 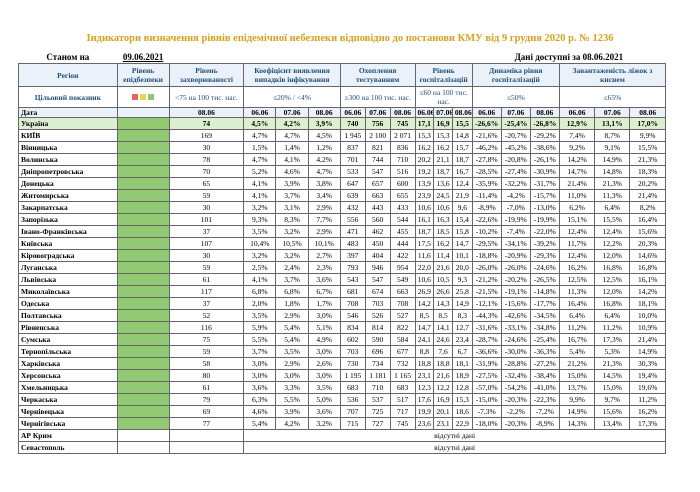 What do you see at coordinates (544, 387) in the screenshot?
I see `indicator-value: -41,0%` at bounding box center [544, 387].